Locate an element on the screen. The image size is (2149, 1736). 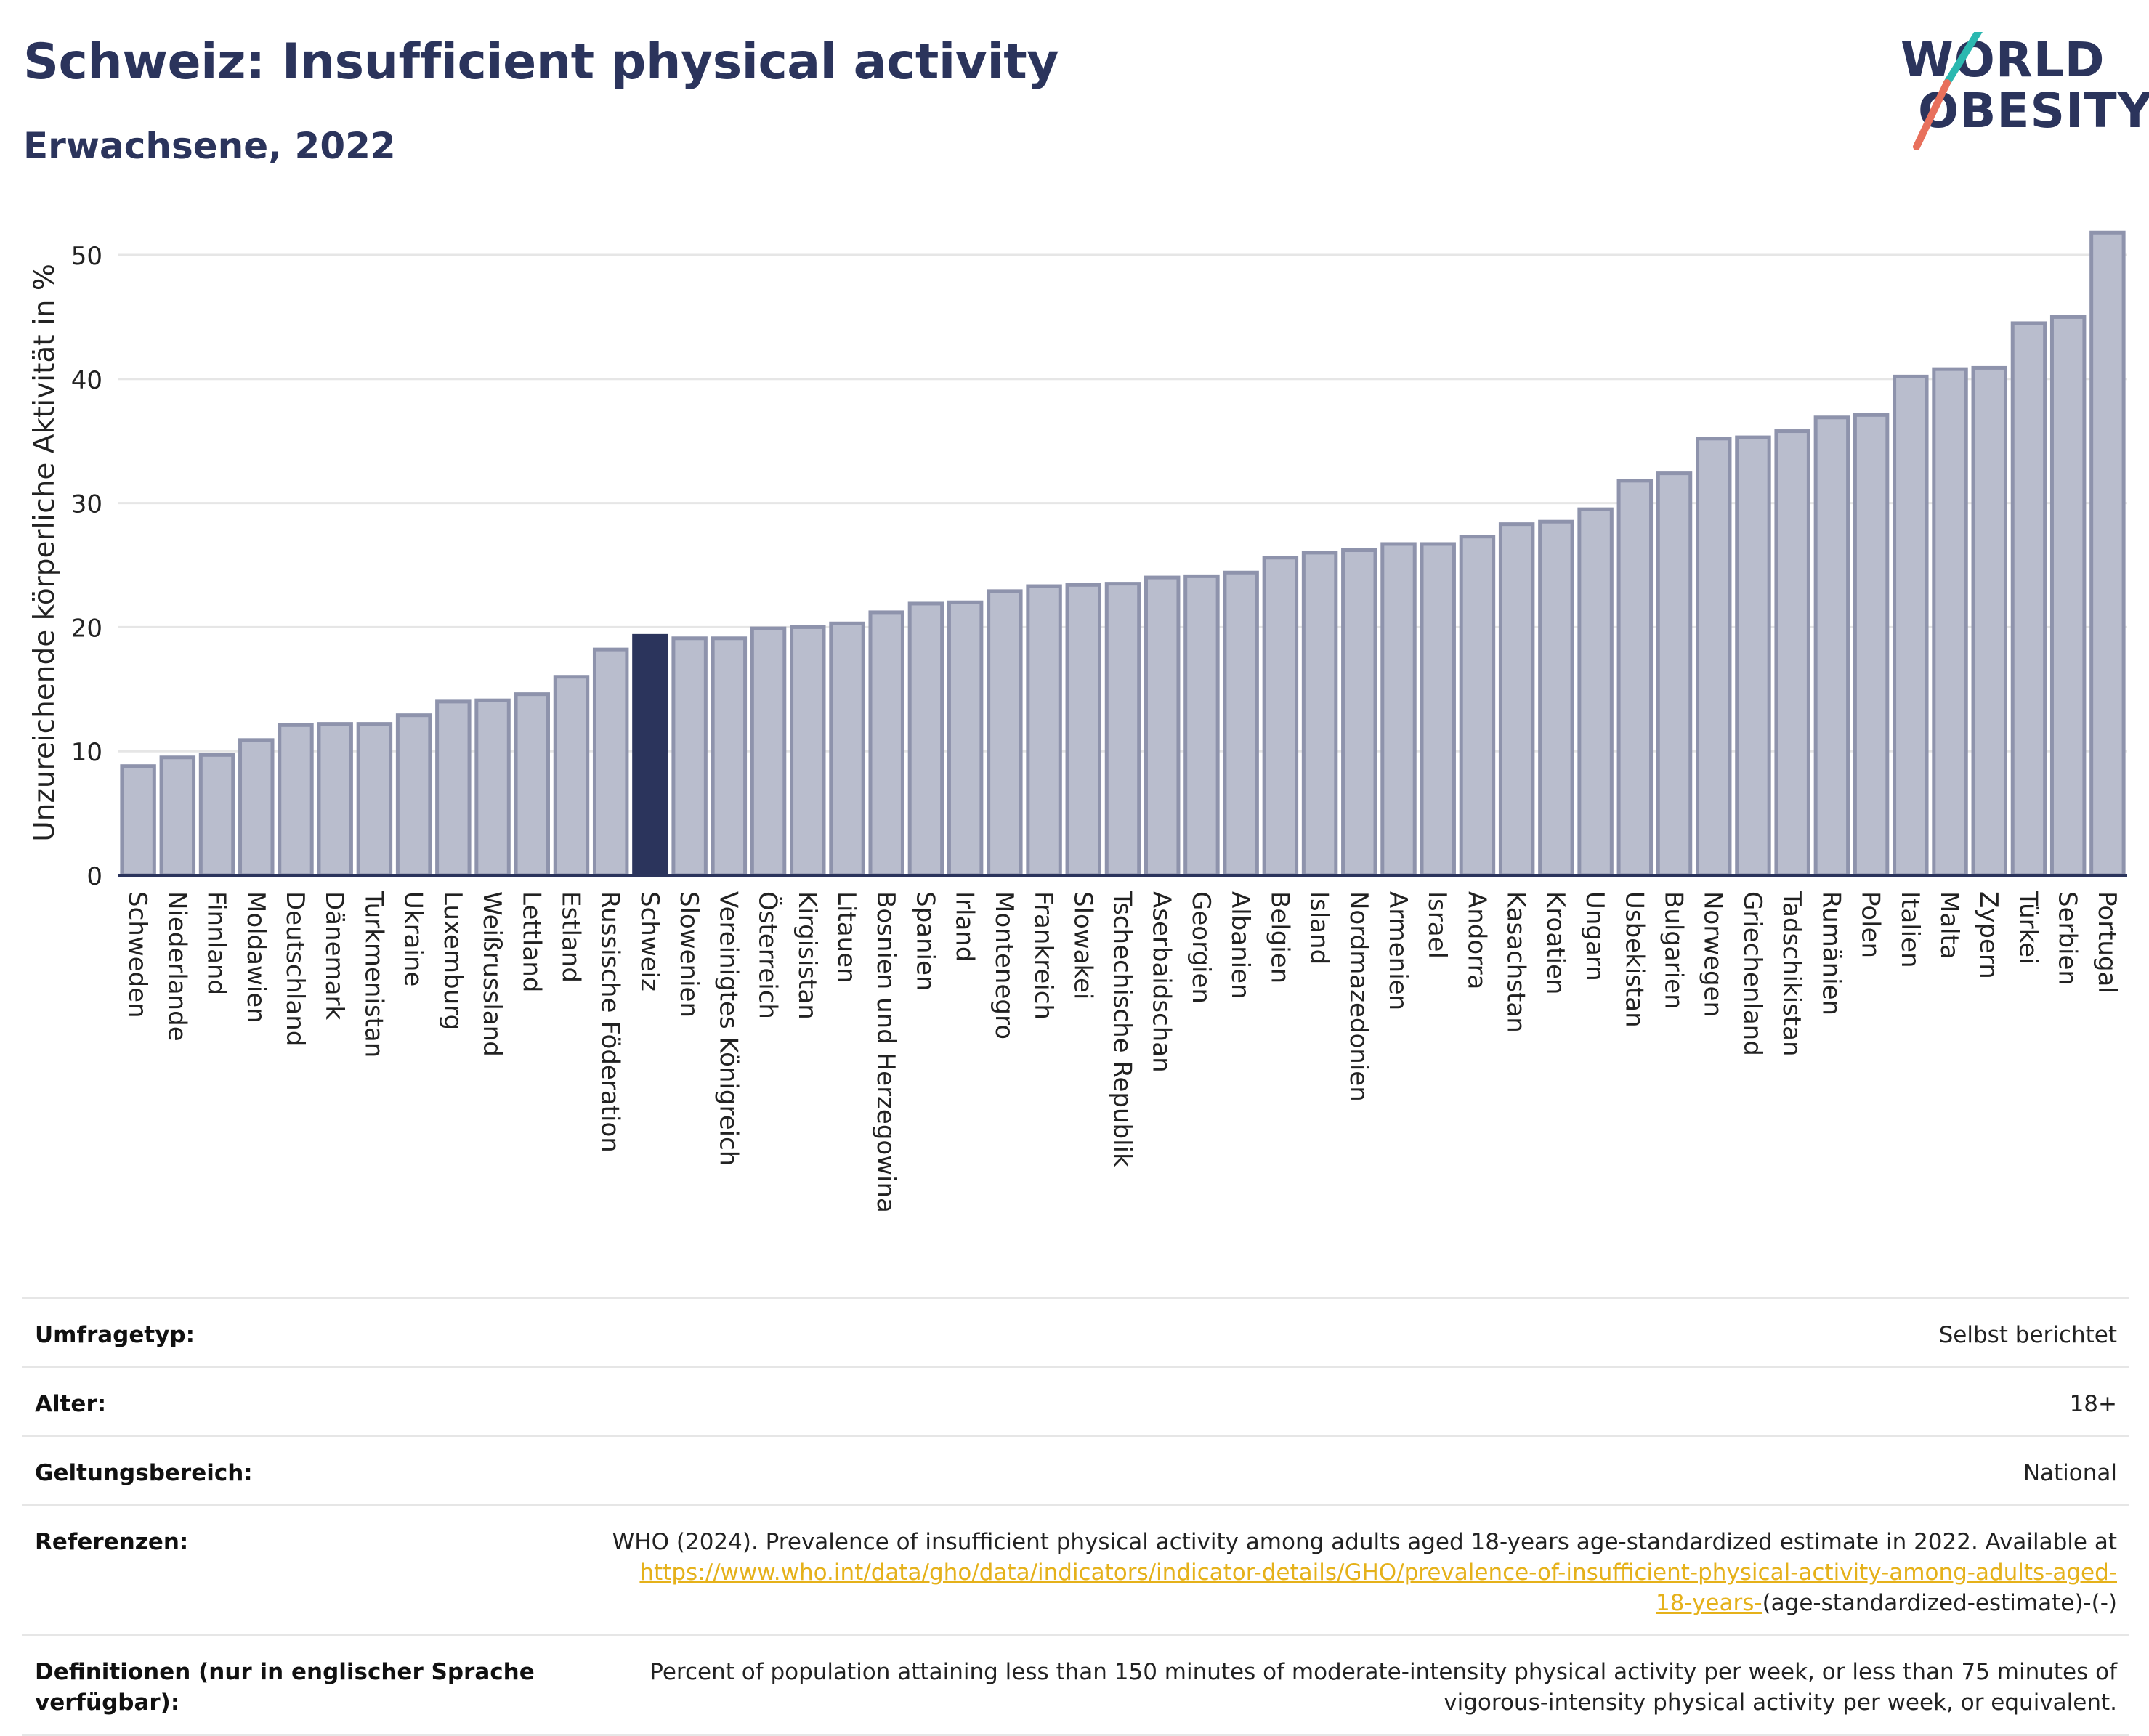
survey-type-label: Umfragetyp: is located at coordinates (115, 1335).